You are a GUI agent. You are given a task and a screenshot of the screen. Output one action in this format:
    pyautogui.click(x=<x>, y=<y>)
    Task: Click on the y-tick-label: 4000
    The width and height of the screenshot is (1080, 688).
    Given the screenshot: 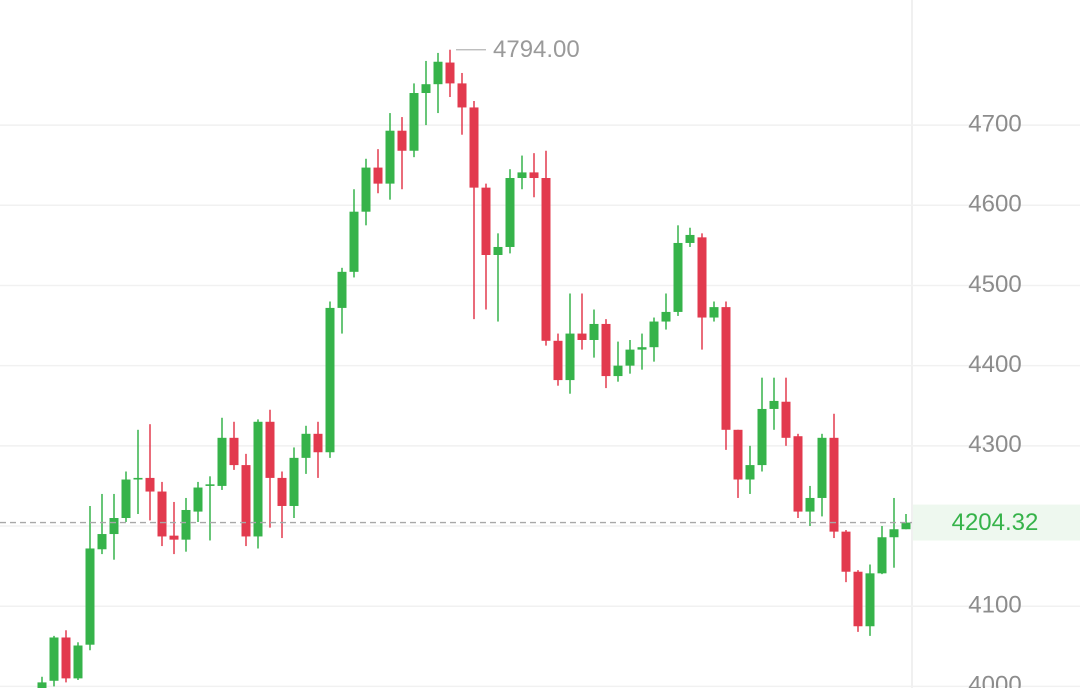 What is the action you would take?
    pyautogui.click(x=994, y=680)
    